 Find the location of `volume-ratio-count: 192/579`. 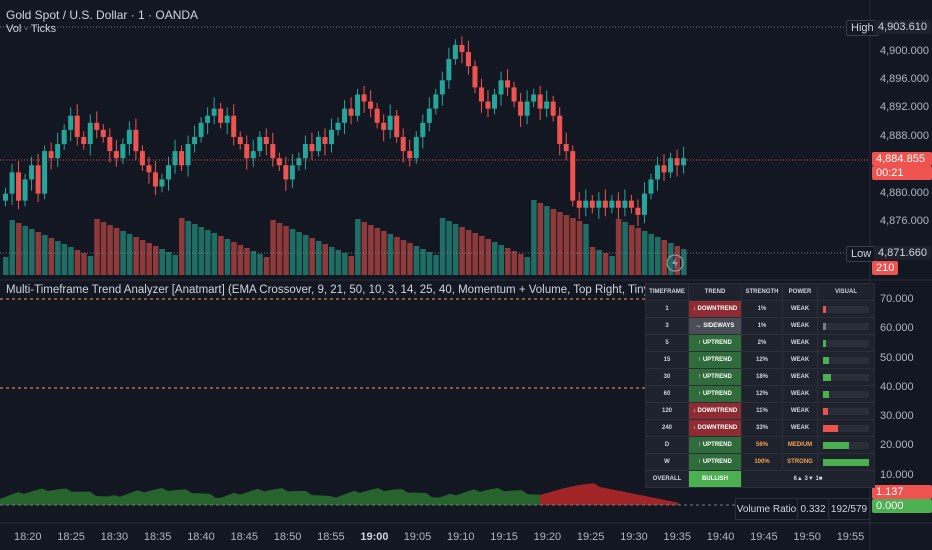

volume-ratio-count: 192/579 is located at coordinates (849, 509).